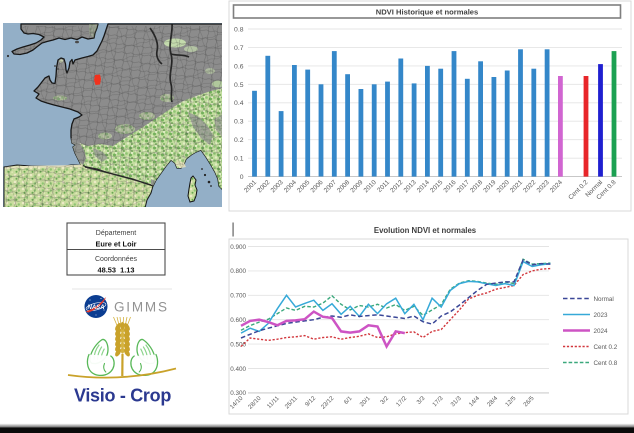 The height and width of the screenshot is (433, 634). Describe the element at coordinates (242, 177) in the screenshot. I see `svg-text: 0` at that location.